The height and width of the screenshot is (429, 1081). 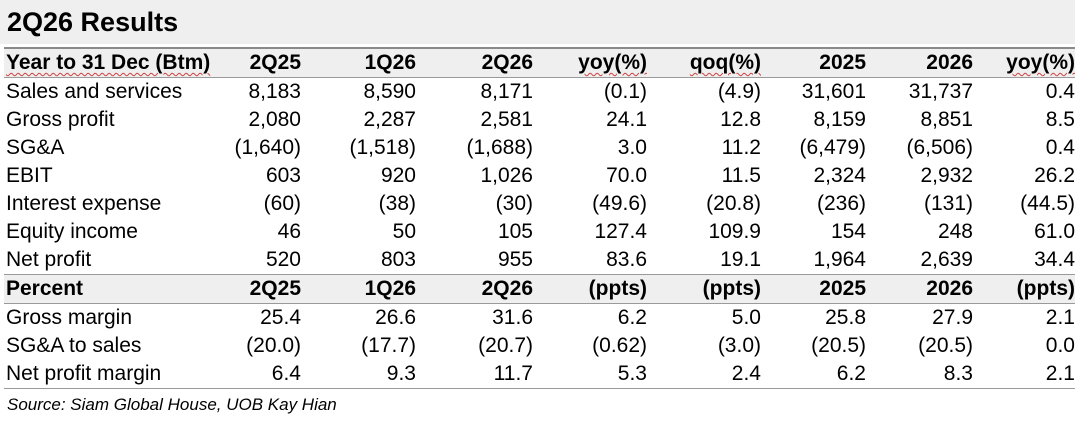 I want to click on table-cell: 31.6, so click(x=512, y=317).